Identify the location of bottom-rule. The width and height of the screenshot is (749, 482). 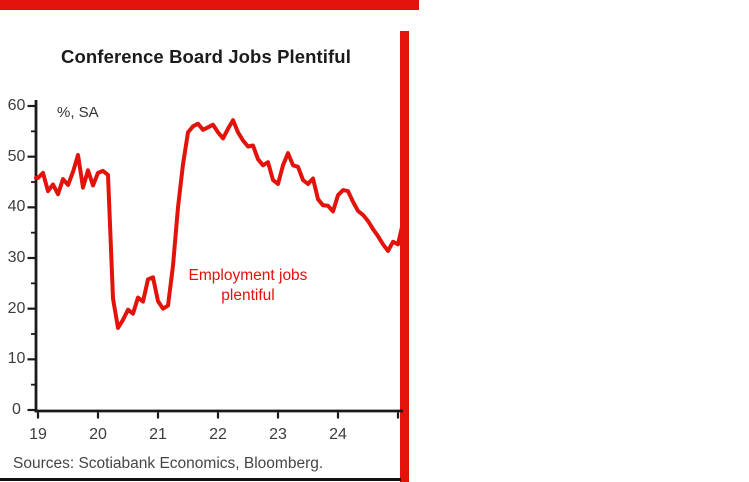
(200, 479).